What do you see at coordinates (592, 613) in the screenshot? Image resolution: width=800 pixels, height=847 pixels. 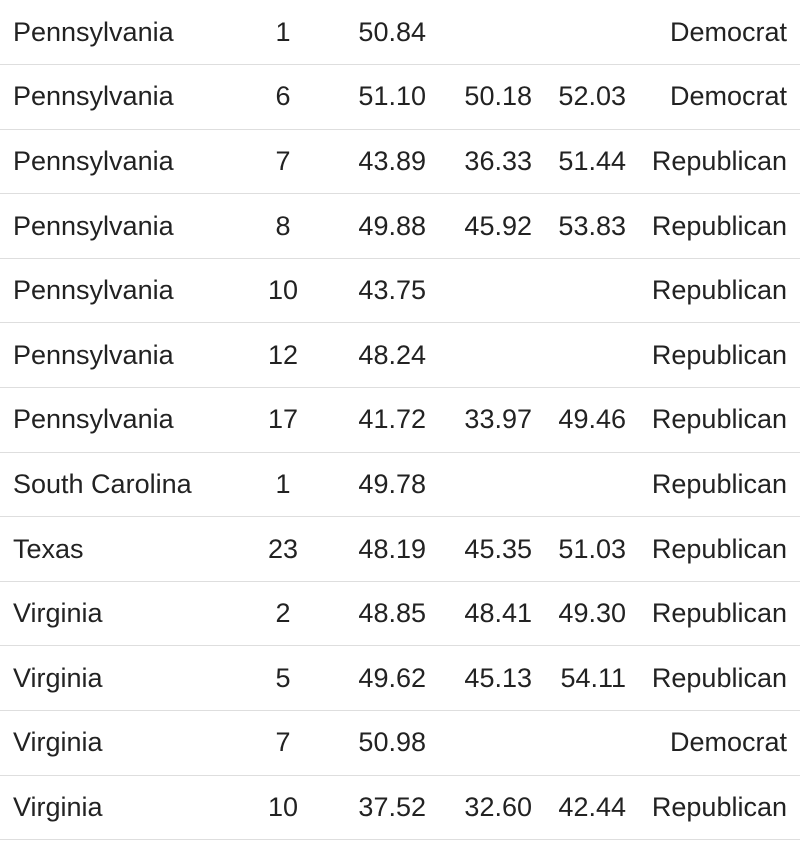 I see `upper-bound-cell: 49.30` at bounding box center [592, 613].